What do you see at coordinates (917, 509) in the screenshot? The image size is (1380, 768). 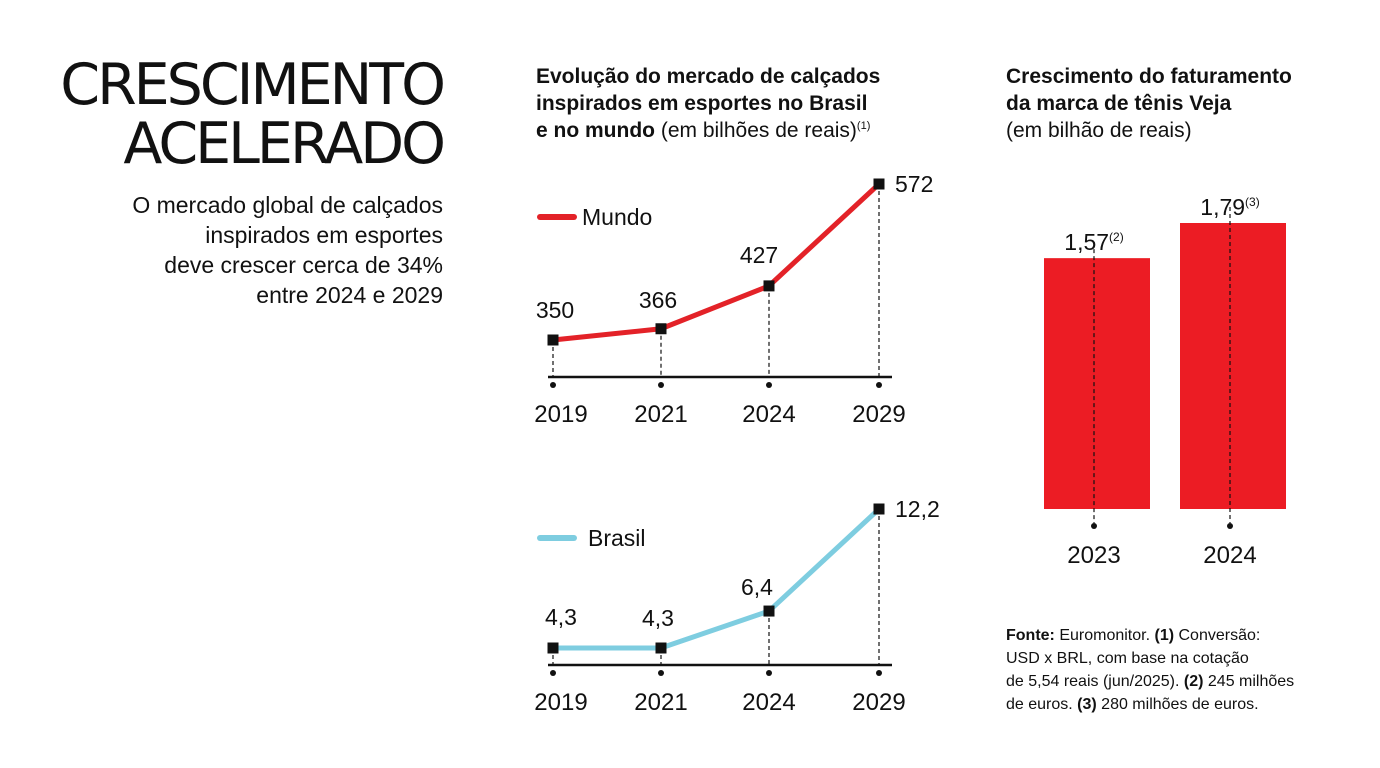 I see `brasil-data-label: 12,2` at bounding box center [917, 509].